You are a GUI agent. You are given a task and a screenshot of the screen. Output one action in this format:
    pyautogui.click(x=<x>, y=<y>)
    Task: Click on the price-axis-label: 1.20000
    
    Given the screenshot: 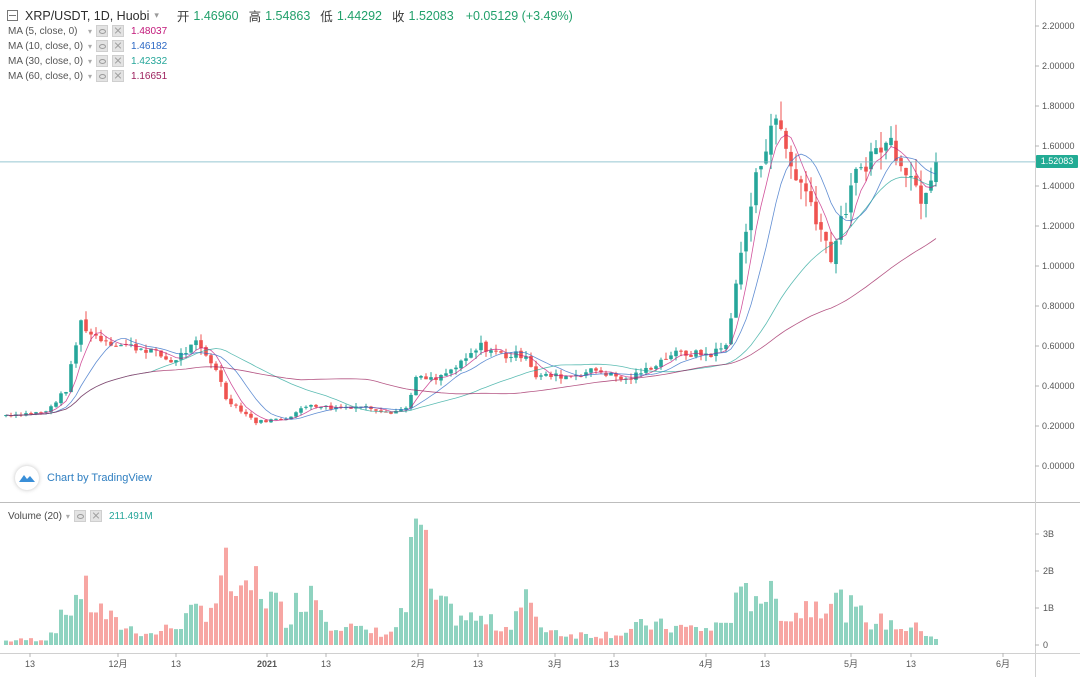 What is the action you would take?
    pyautogui.click(x=1058, y=226)
    